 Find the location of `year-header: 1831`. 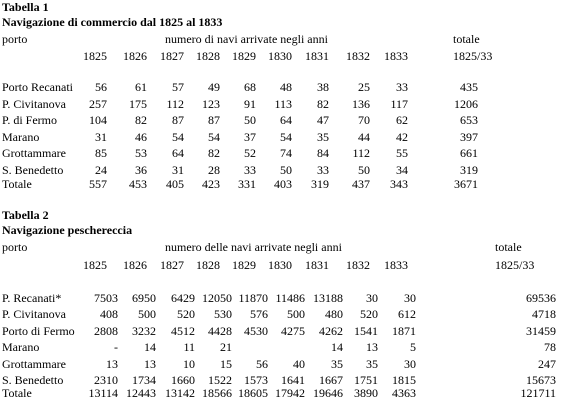

year-header: 1831 is located at coordinates (317, 56).